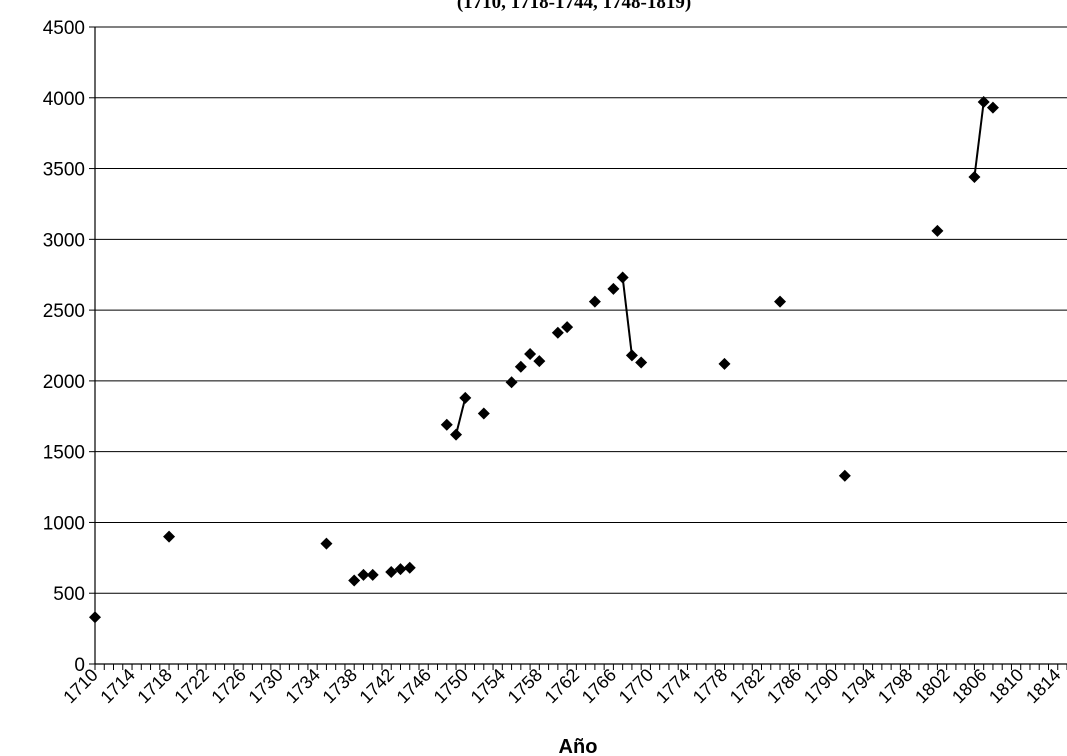 This screenshot has width=1067, height=756. What do you see at coordinates (414, 686) in the screenshot?
I see `x-tick-label: 1746` at bounding box center [414, 686].